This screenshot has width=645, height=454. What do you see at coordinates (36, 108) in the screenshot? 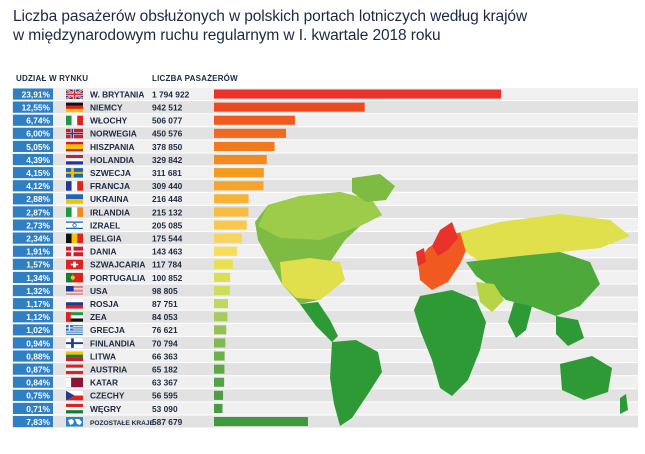
I see `share-label: 12,55%` at bounding box center [36, 108].